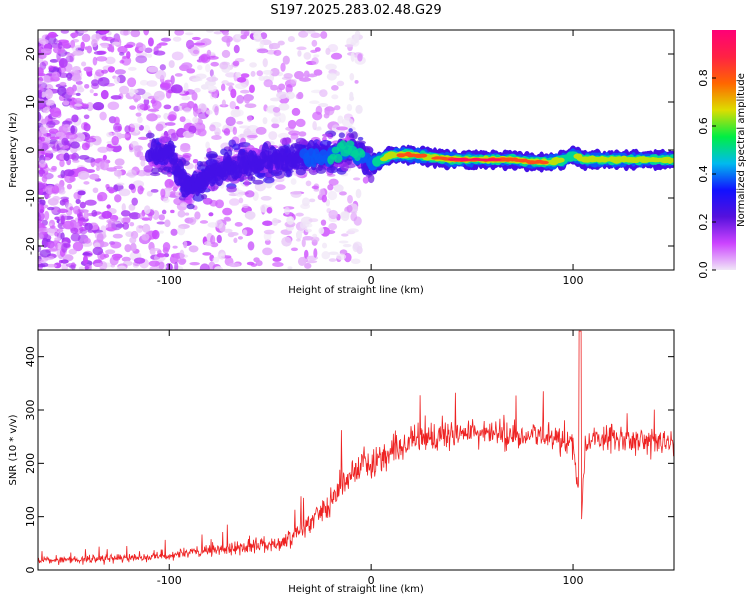 This screenshot has height=600, width=750. Describe the element at coordinates (30, 570) in the screenshot. I see `y-tick-label: 0` at that location.